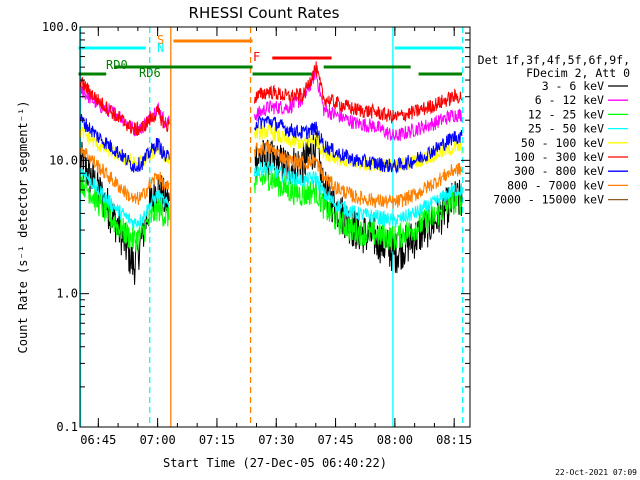 The height and width of the screenshot is (480, 640). I want to click on legend-label: 300 - 800 keV, so click(559, 171).